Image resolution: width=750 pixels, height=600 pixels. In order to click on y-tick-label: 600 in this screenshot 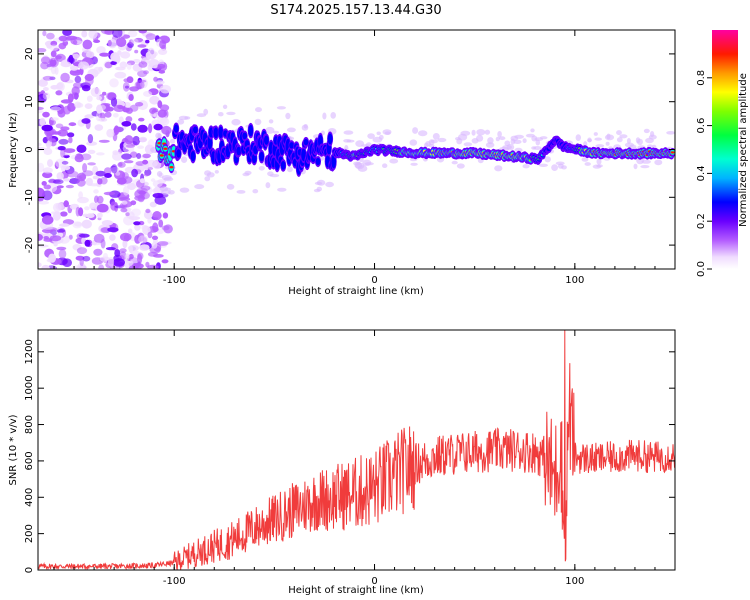, I will do `click(29, 460)`.